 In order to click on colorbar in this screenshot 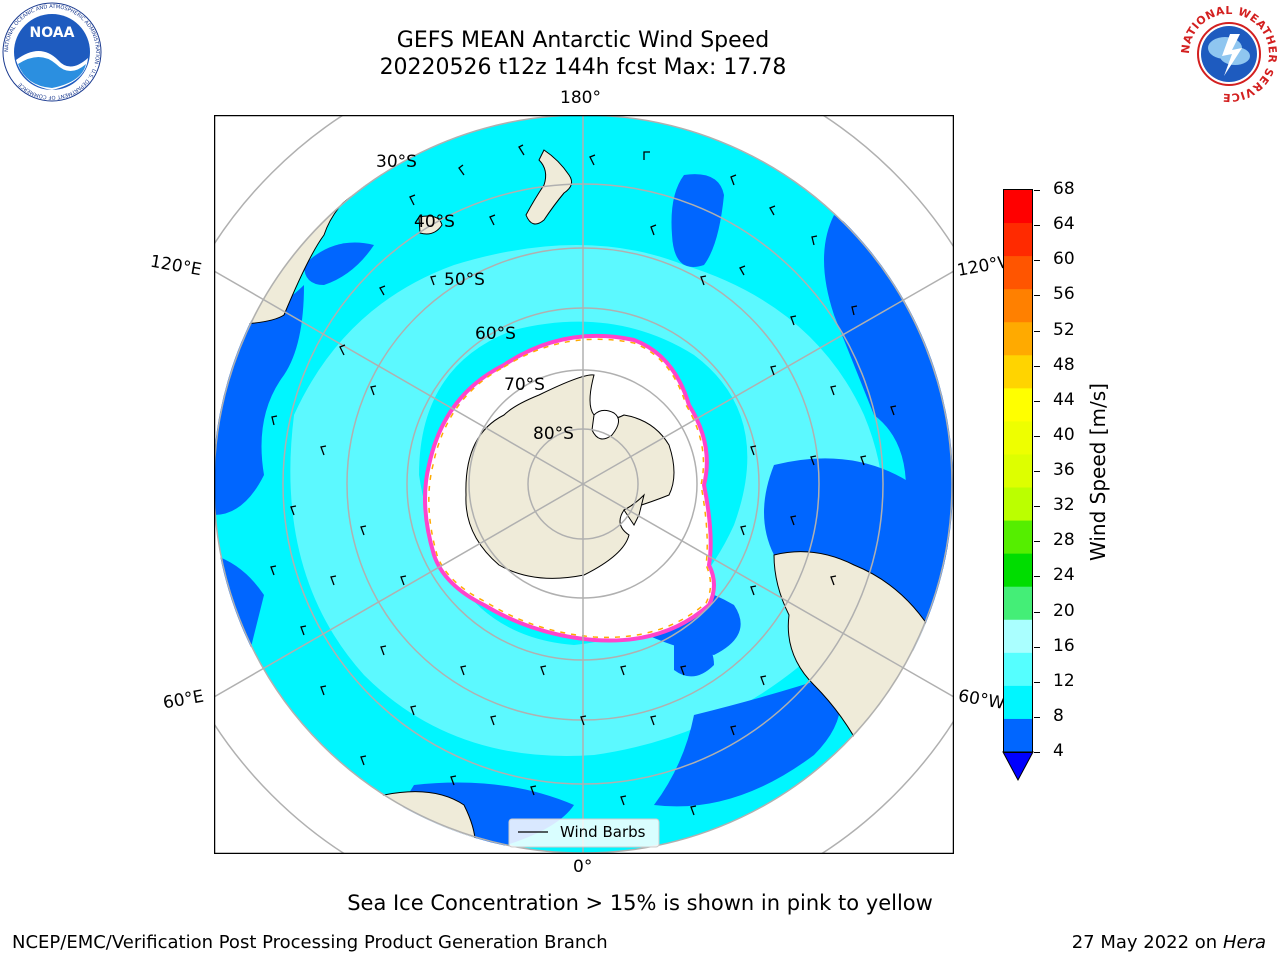, I will do `click(1018, 485)`.